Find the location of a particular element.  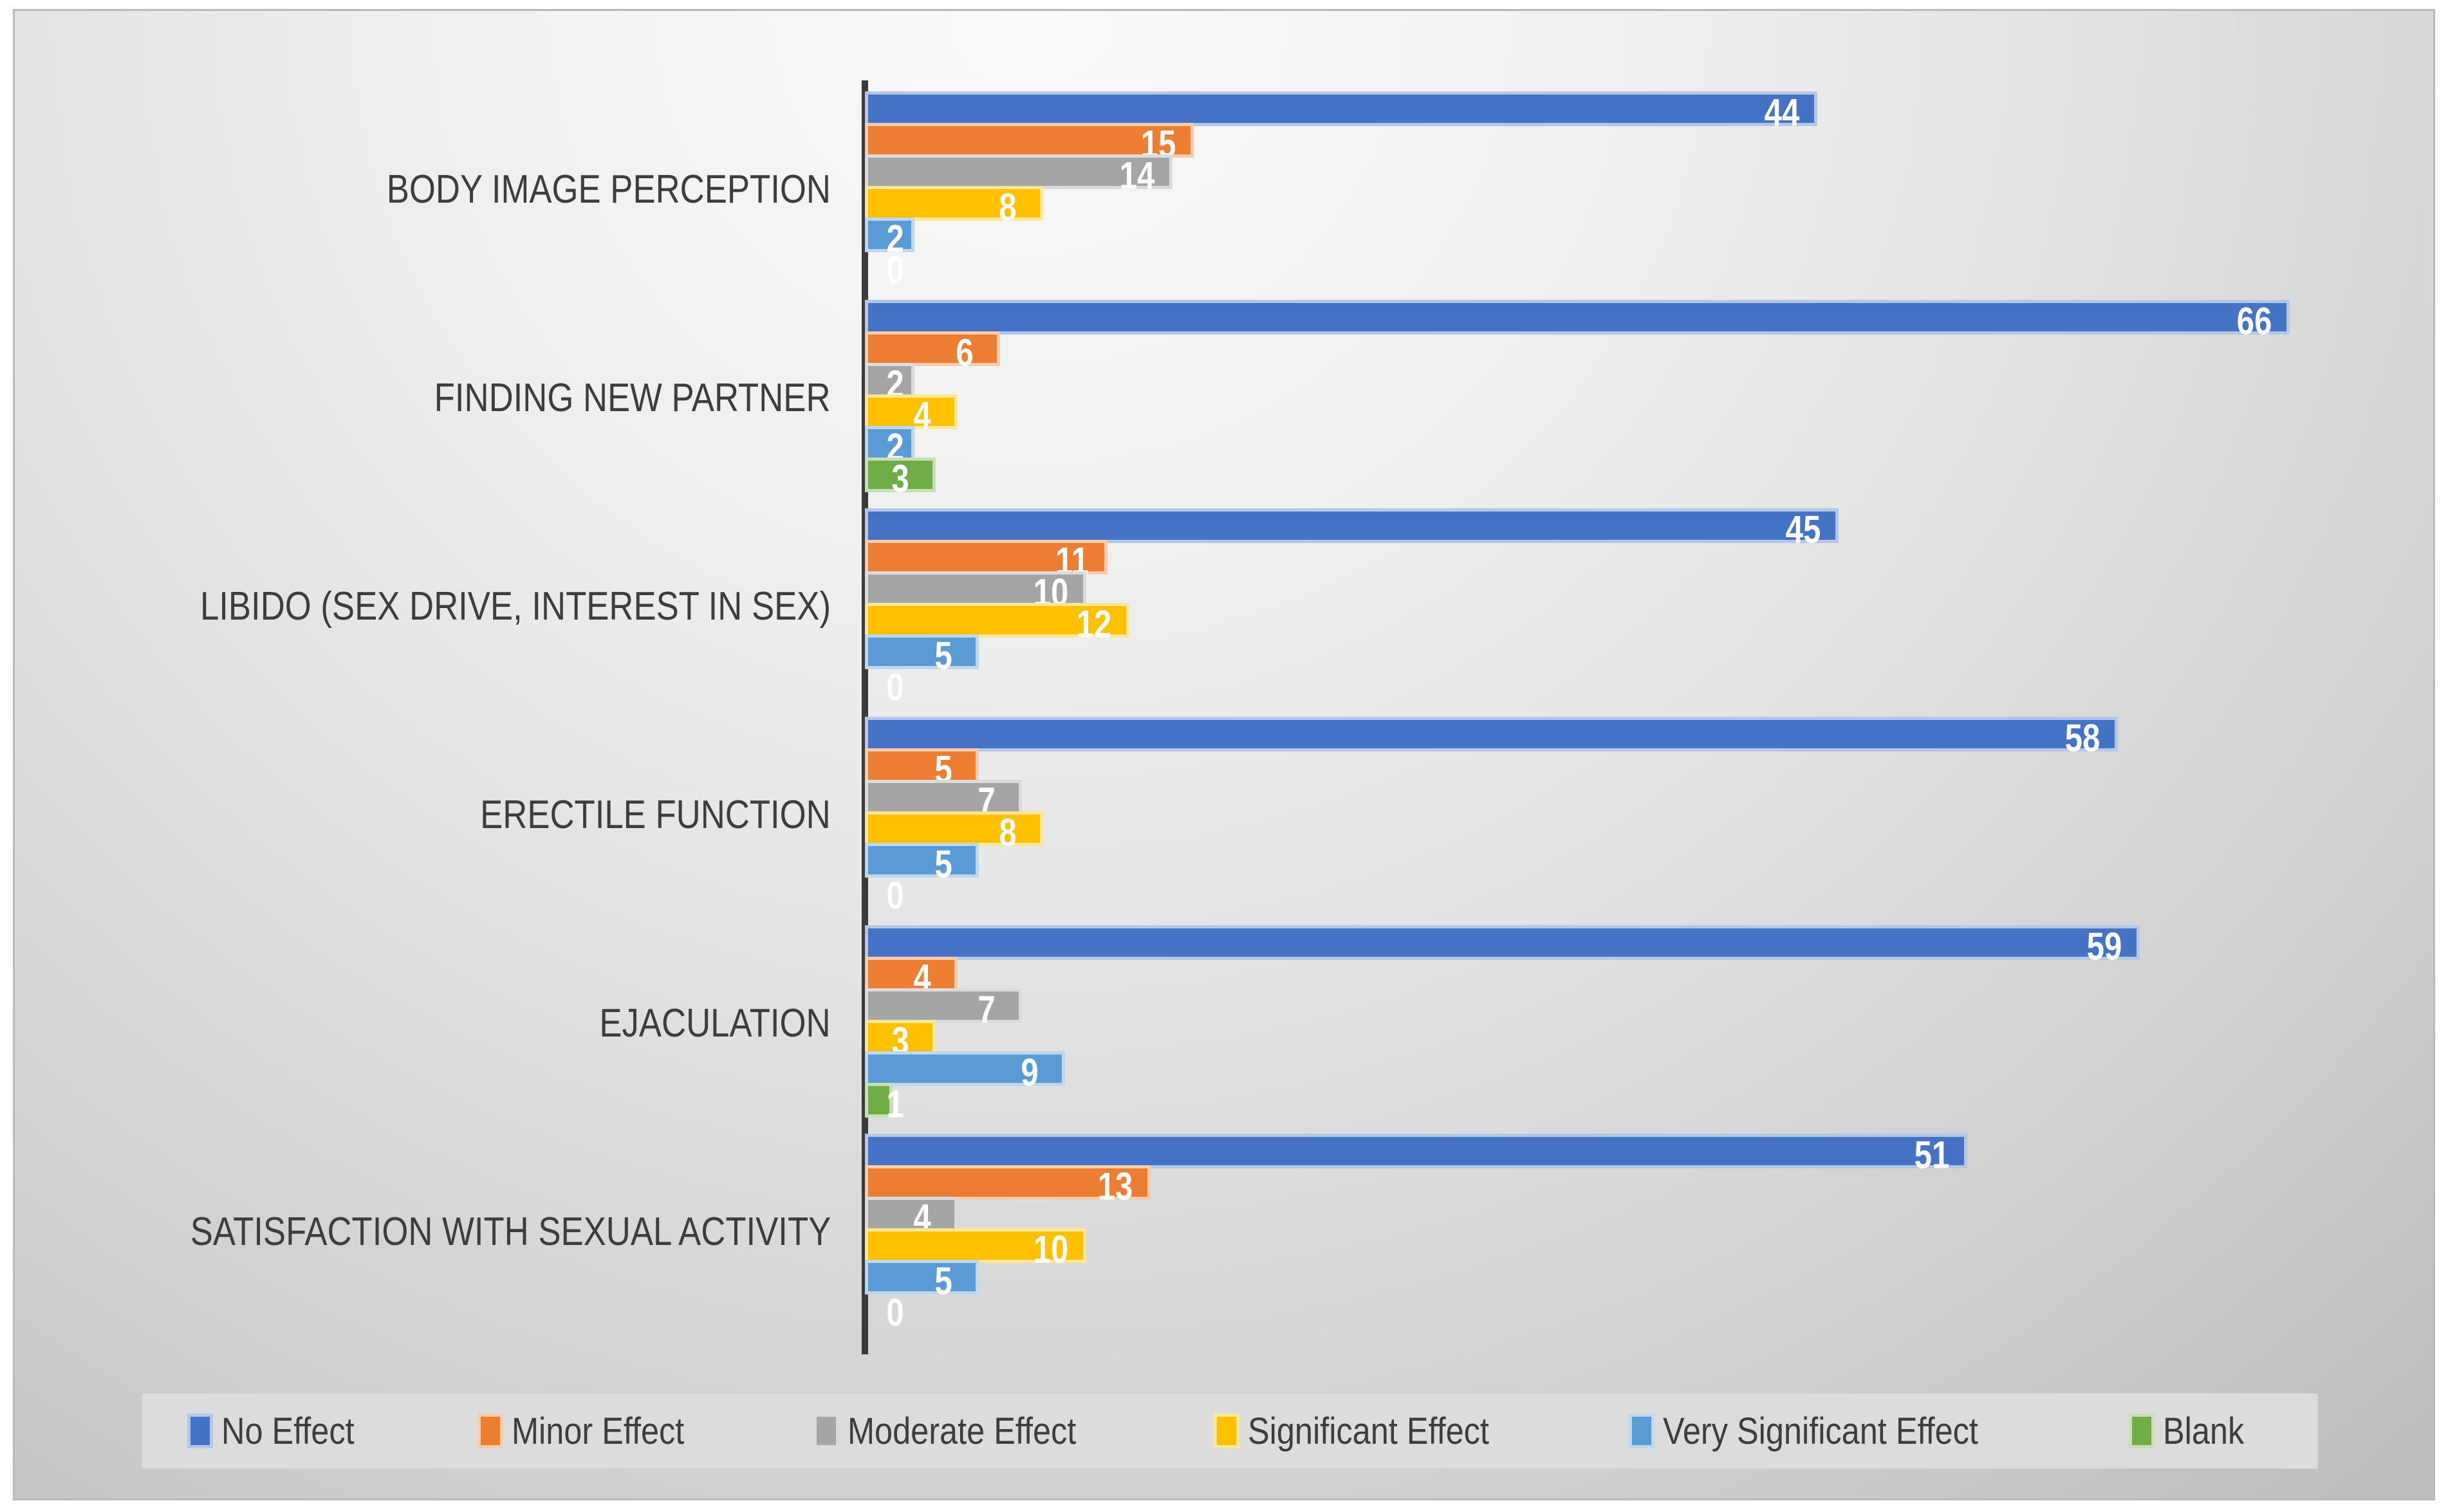

bars-group: 58 5 7 8 5 0 is located at coordinates (1650, 817).